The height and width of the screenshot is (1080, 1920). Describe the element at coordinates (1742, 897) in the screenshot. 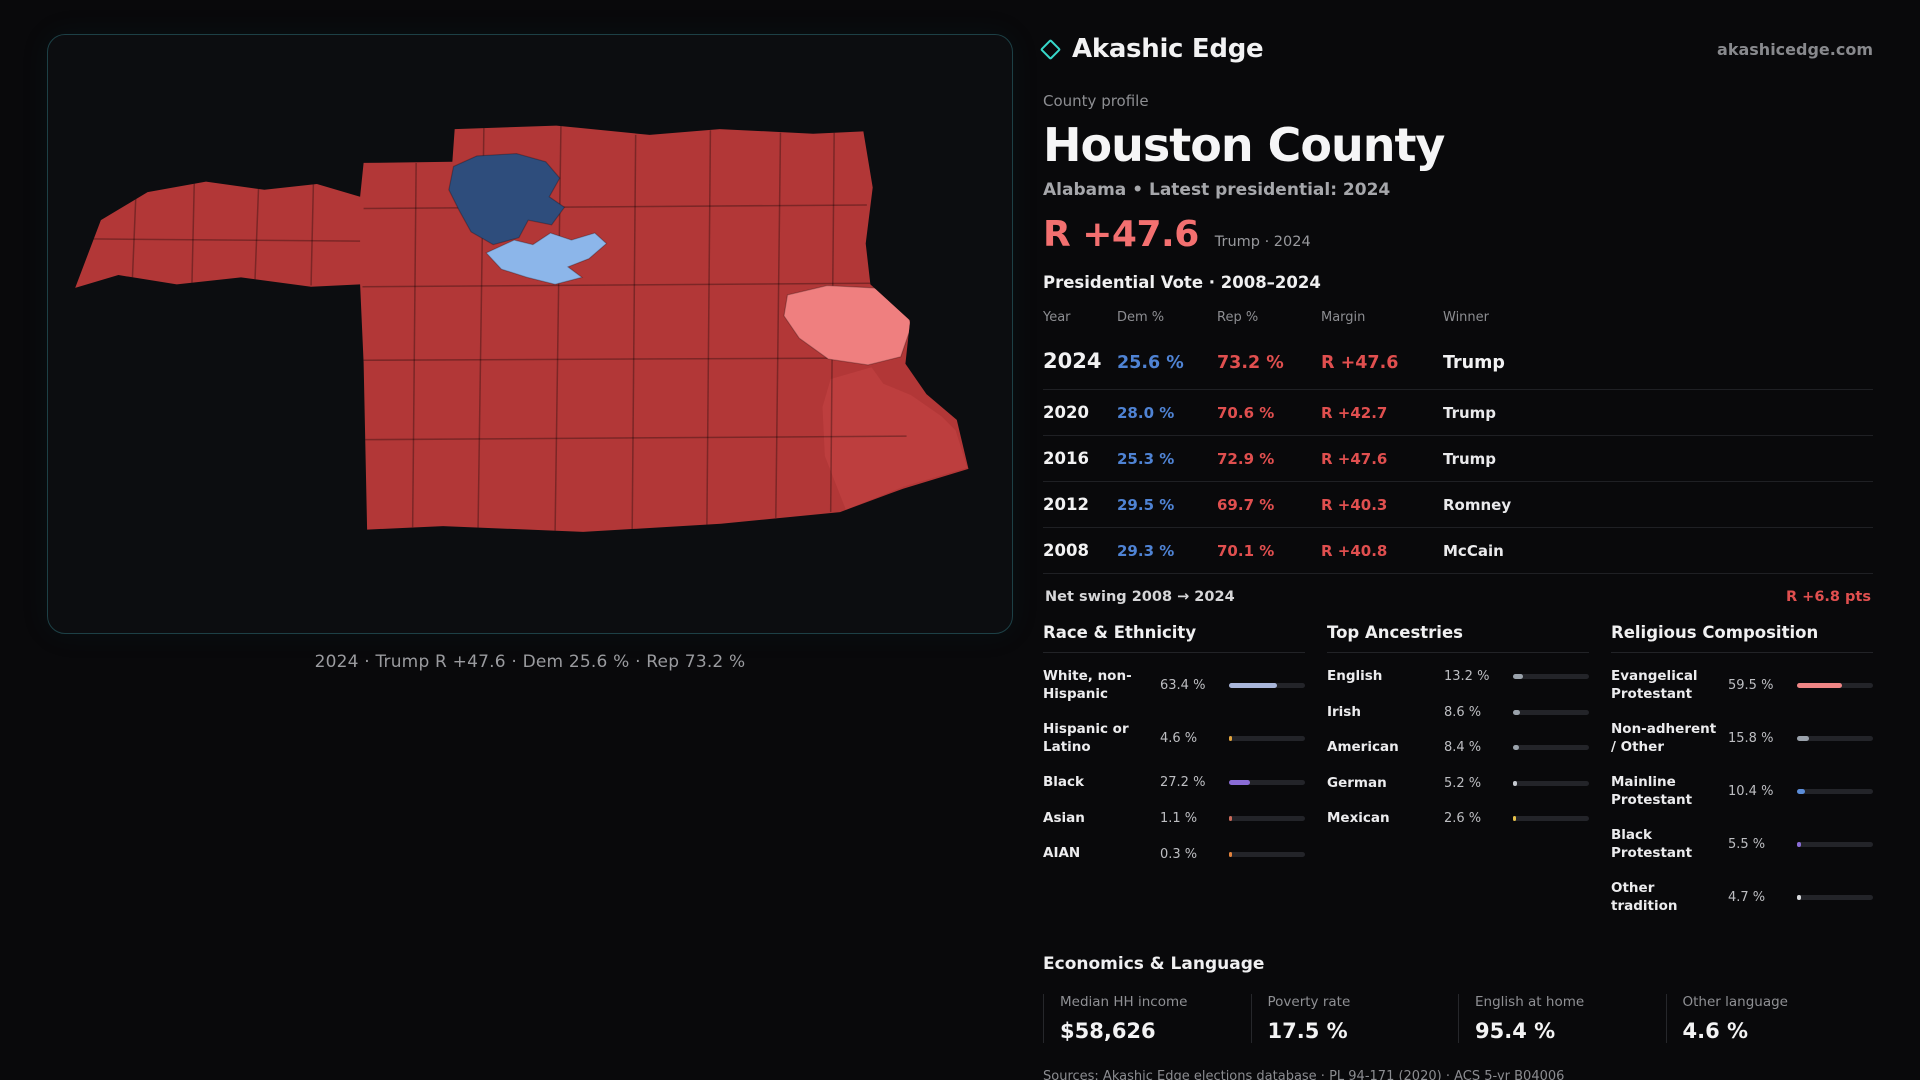

I see `demo-row: Other tradition 4.7 %` at that location.